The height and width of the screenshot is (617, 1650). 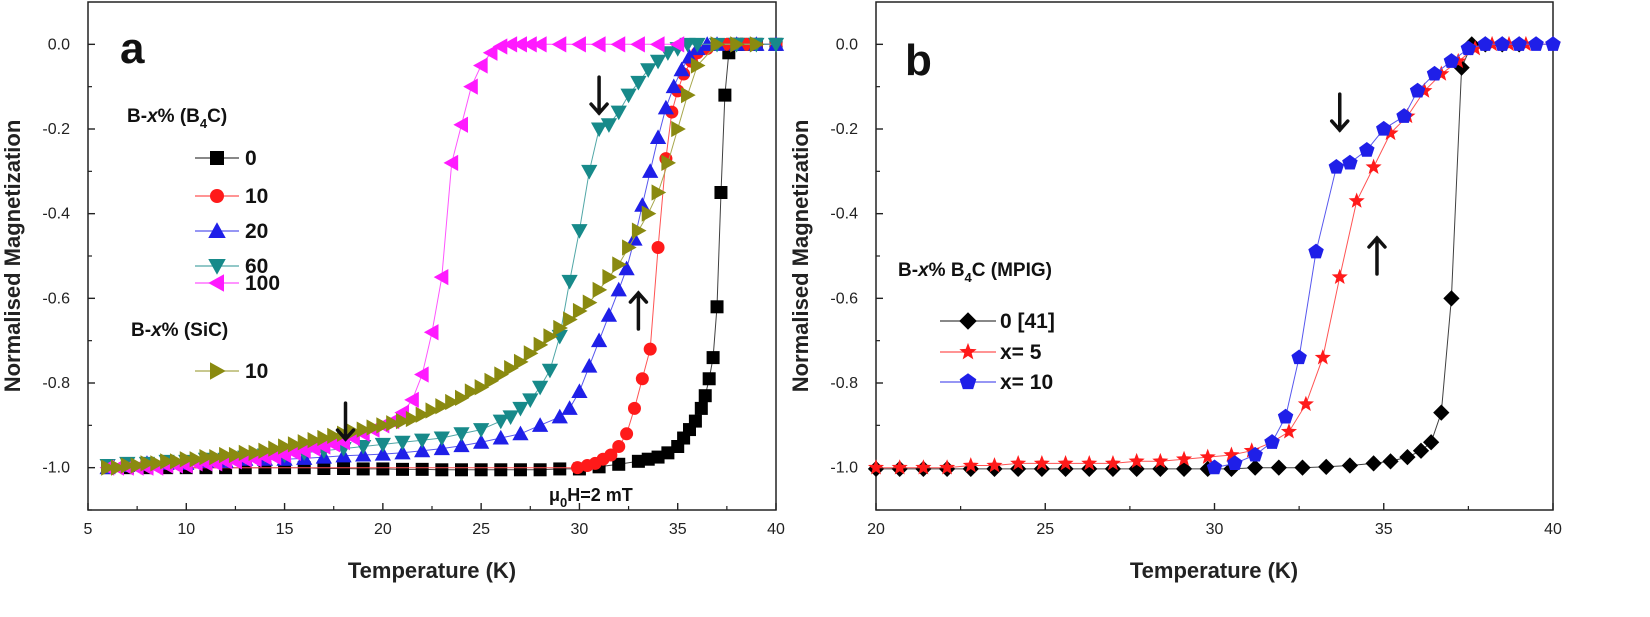 I want to click on a-x-tick-label: 5, so click(x=88, y=529).